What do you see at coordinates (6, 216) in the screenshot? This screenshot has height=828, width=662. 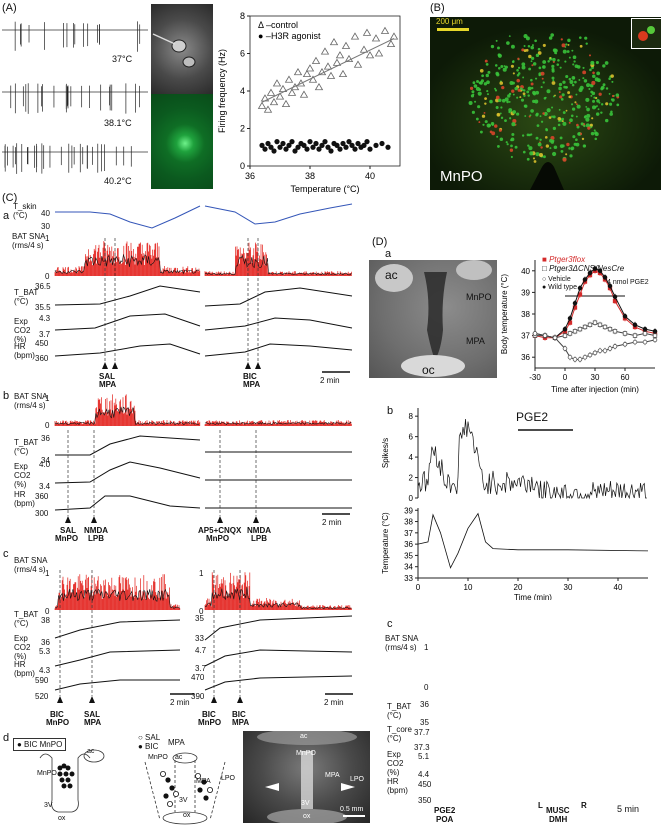 I see `c-a-letter: a` at bounding box center [6, 216].